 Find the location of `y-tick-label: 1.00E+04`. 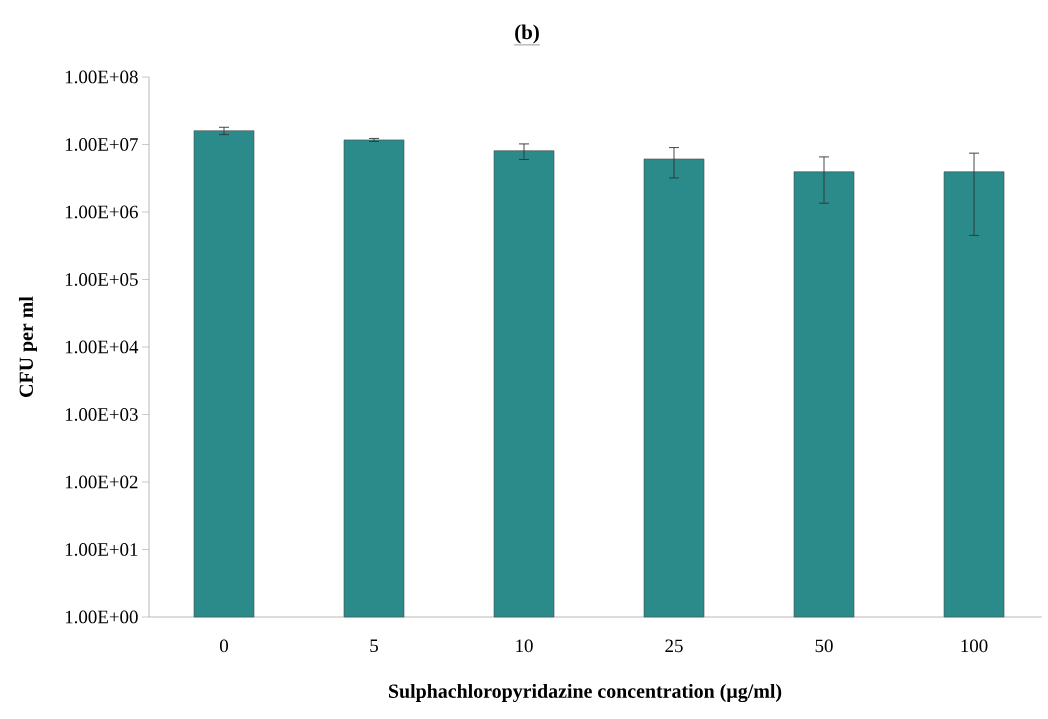

y-tick-label: 1.00E+04 is located at coordinates (102, 347).